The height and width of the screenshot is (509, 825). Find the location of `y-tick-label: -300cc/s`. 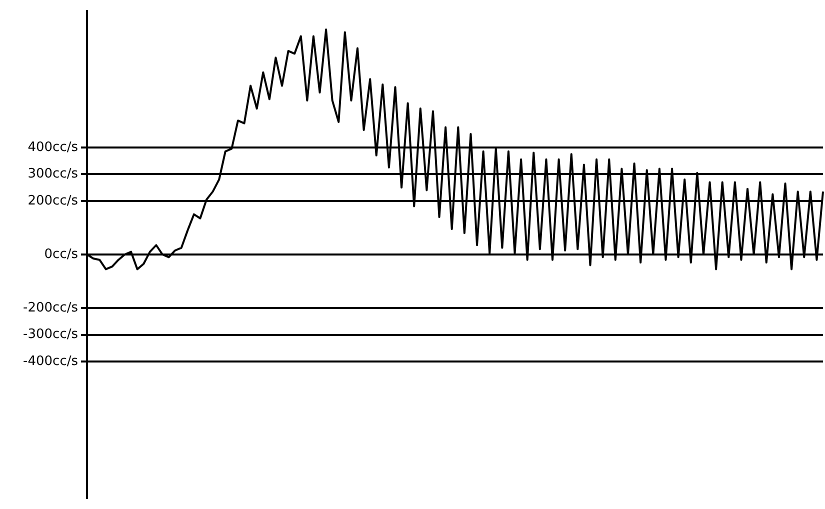

y-tick-label: -300cc/s is located at coordinates (50, 334).